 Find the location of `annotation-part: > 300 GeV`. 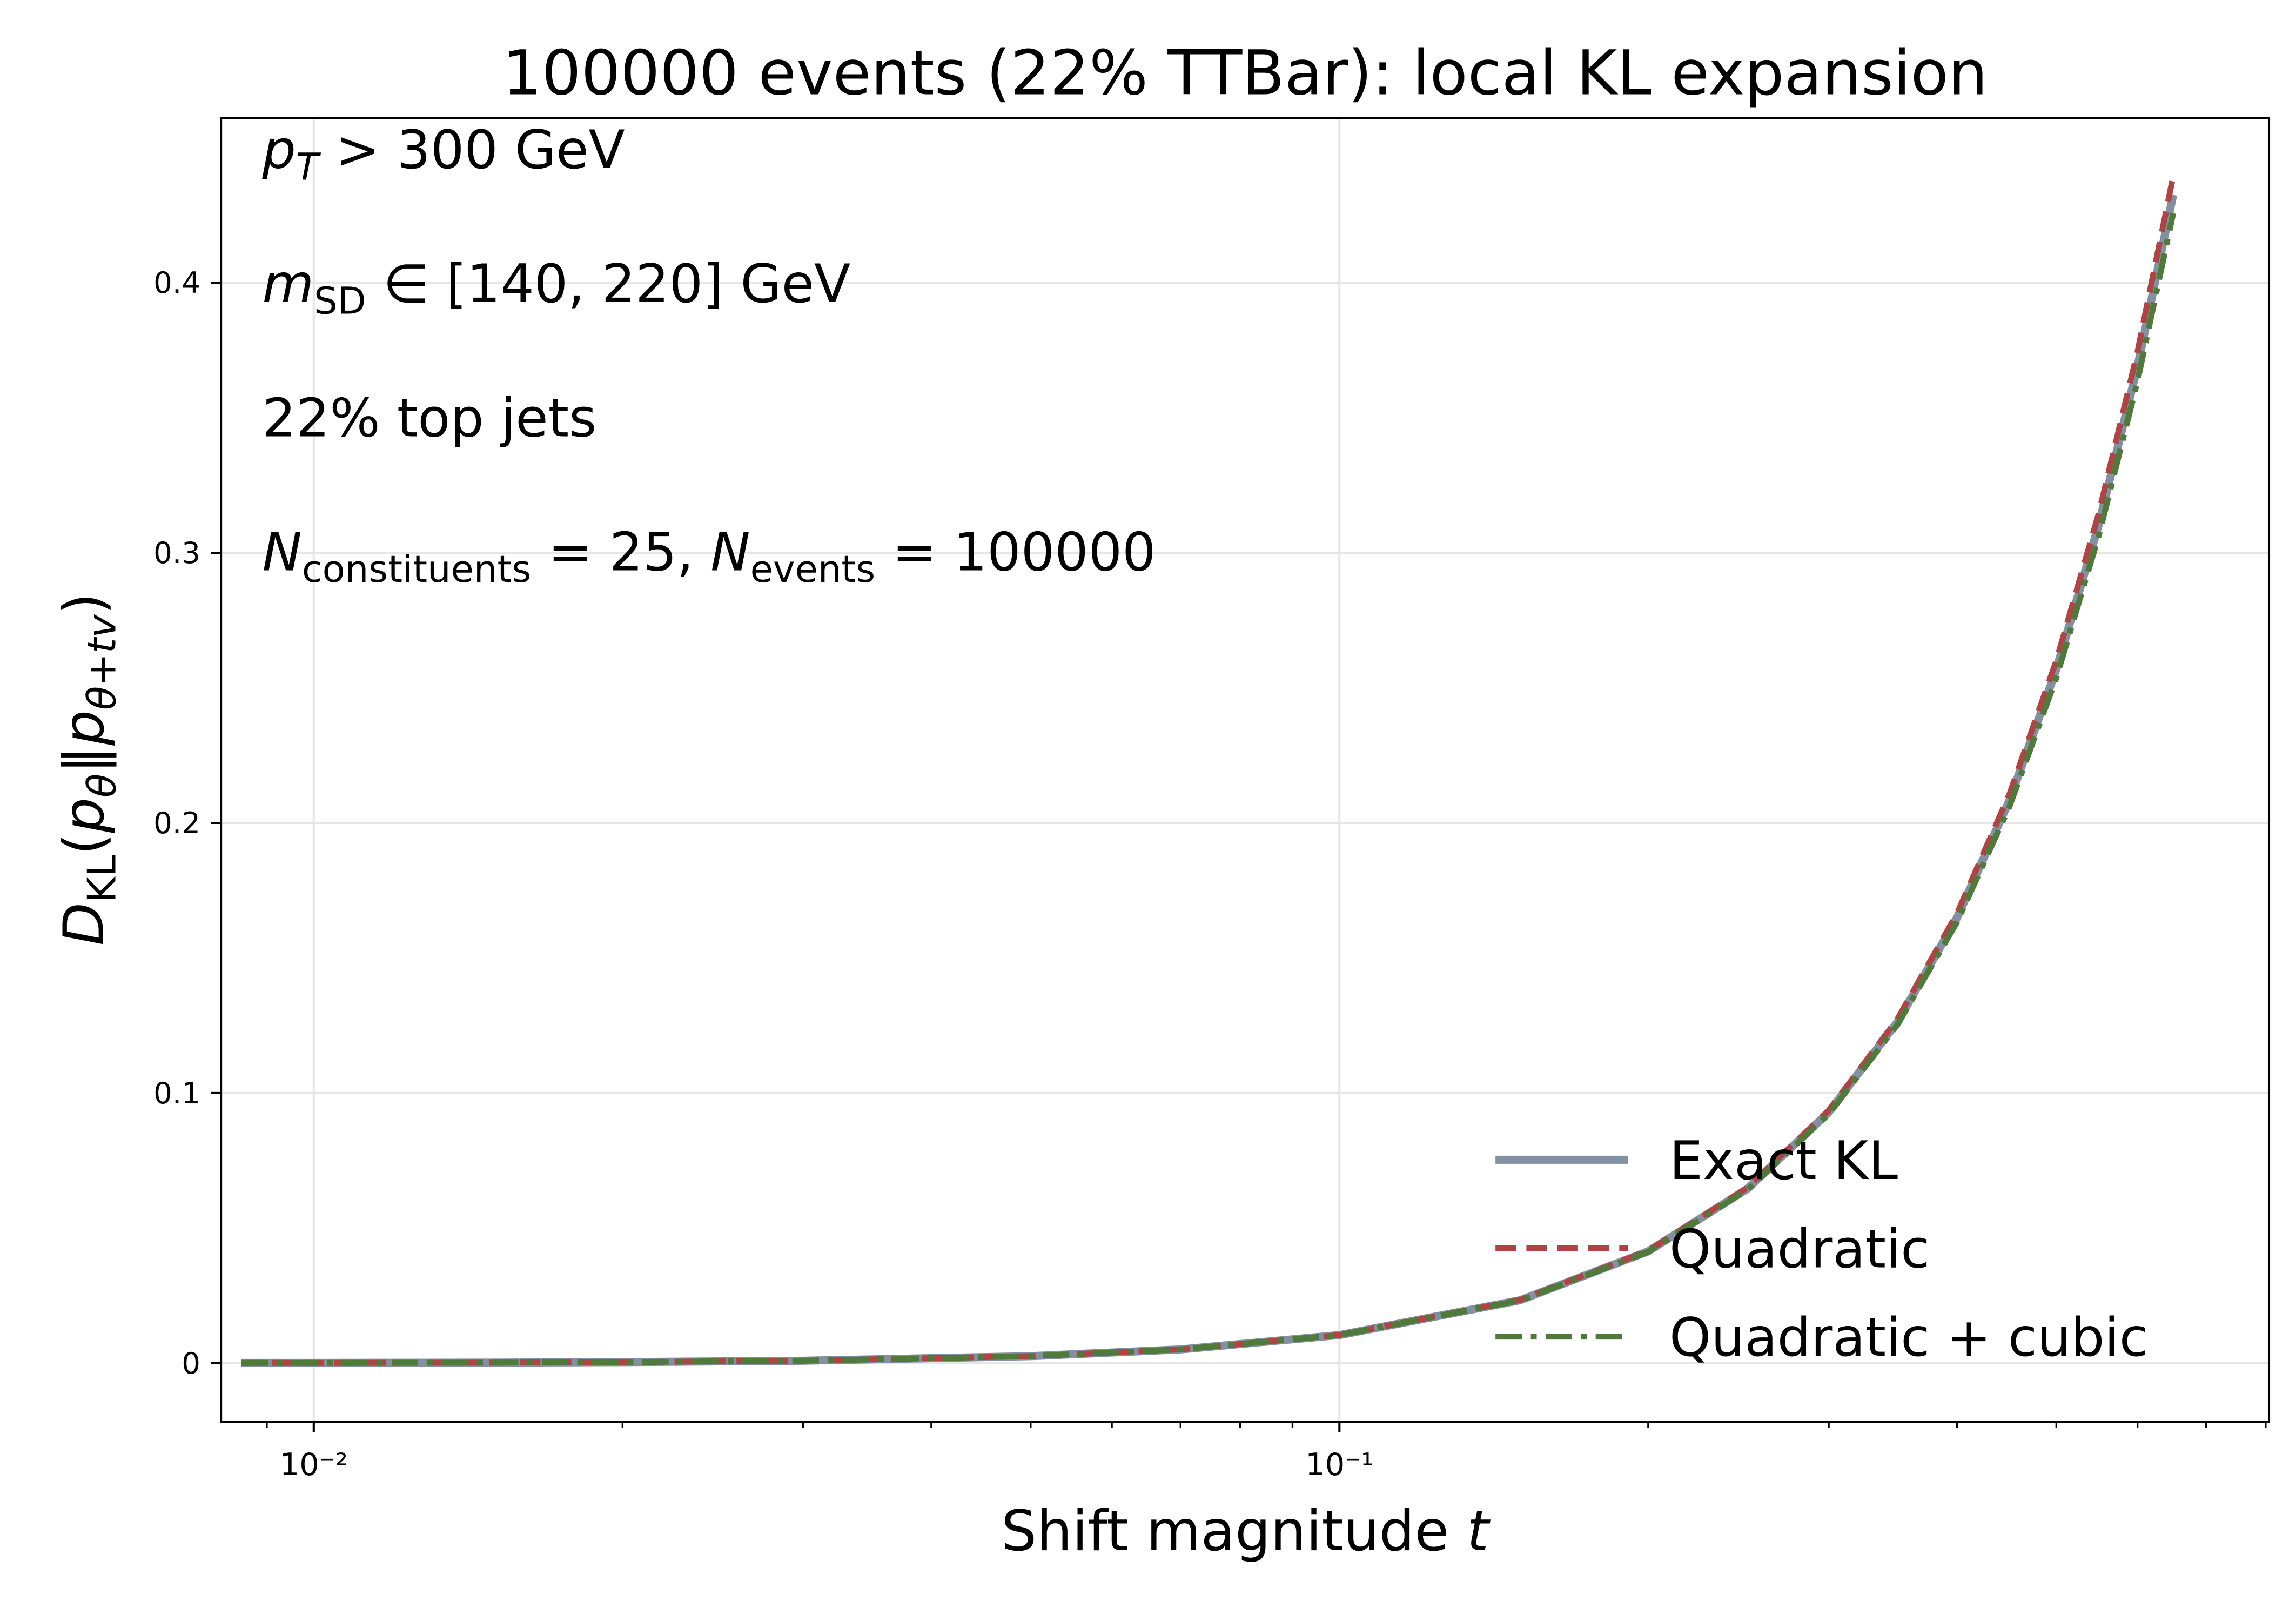

annotation-part: > 300 GeV is located at coordinates (472, 150).